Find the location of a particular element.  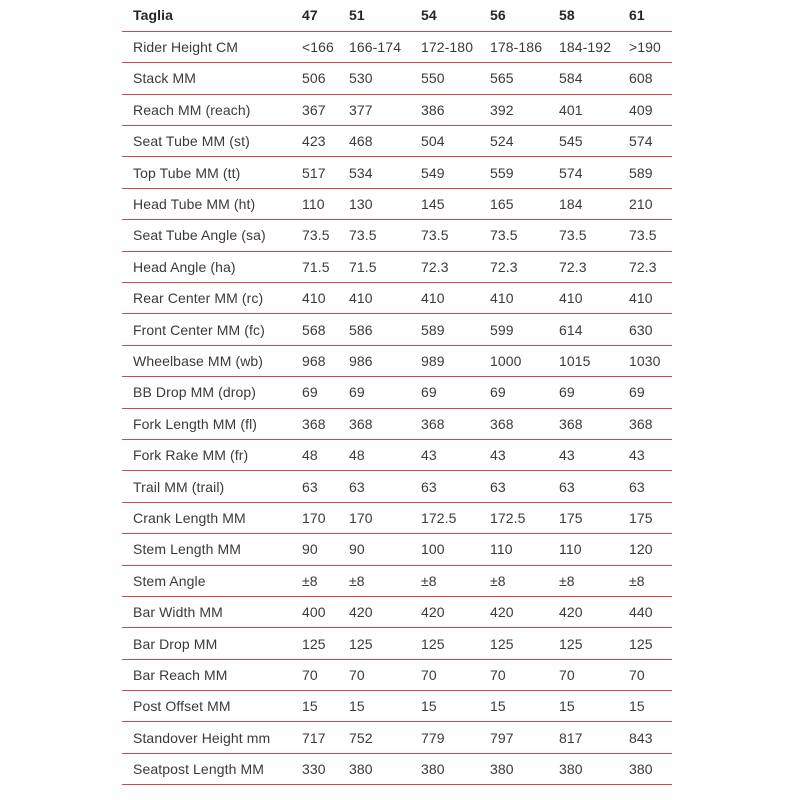

row-value: 989 is located at coordinates (455, 361).